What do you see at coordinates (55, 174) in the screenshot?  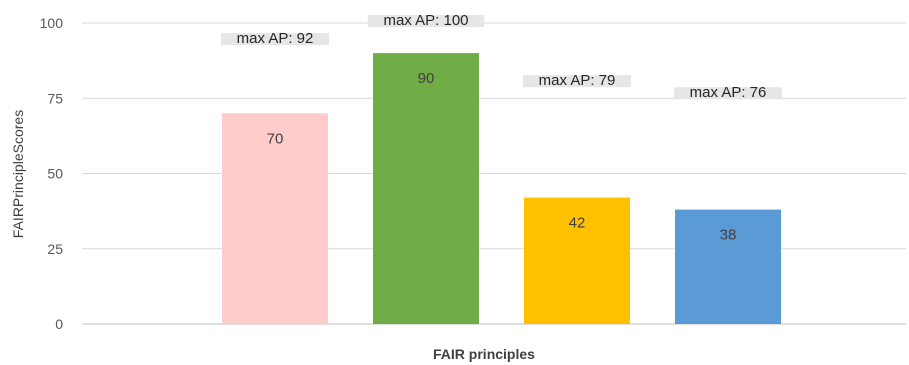 I see `y-tick-label: 50` at bounding box center [55, 174].